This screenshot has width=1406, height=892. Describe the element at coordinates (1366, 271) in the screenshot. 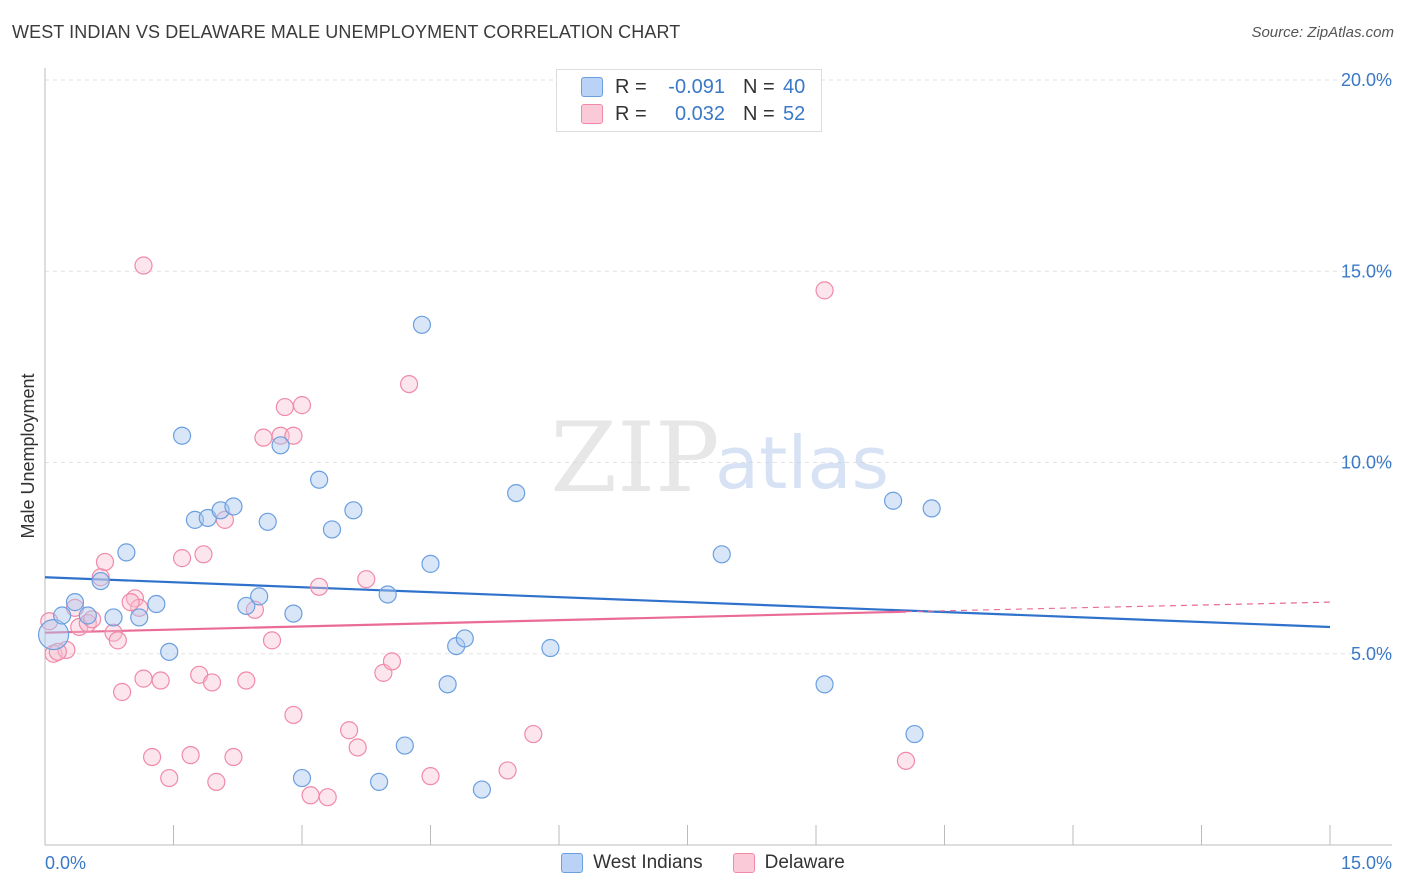

I see `y-tick-label: 15.0%` at that location.